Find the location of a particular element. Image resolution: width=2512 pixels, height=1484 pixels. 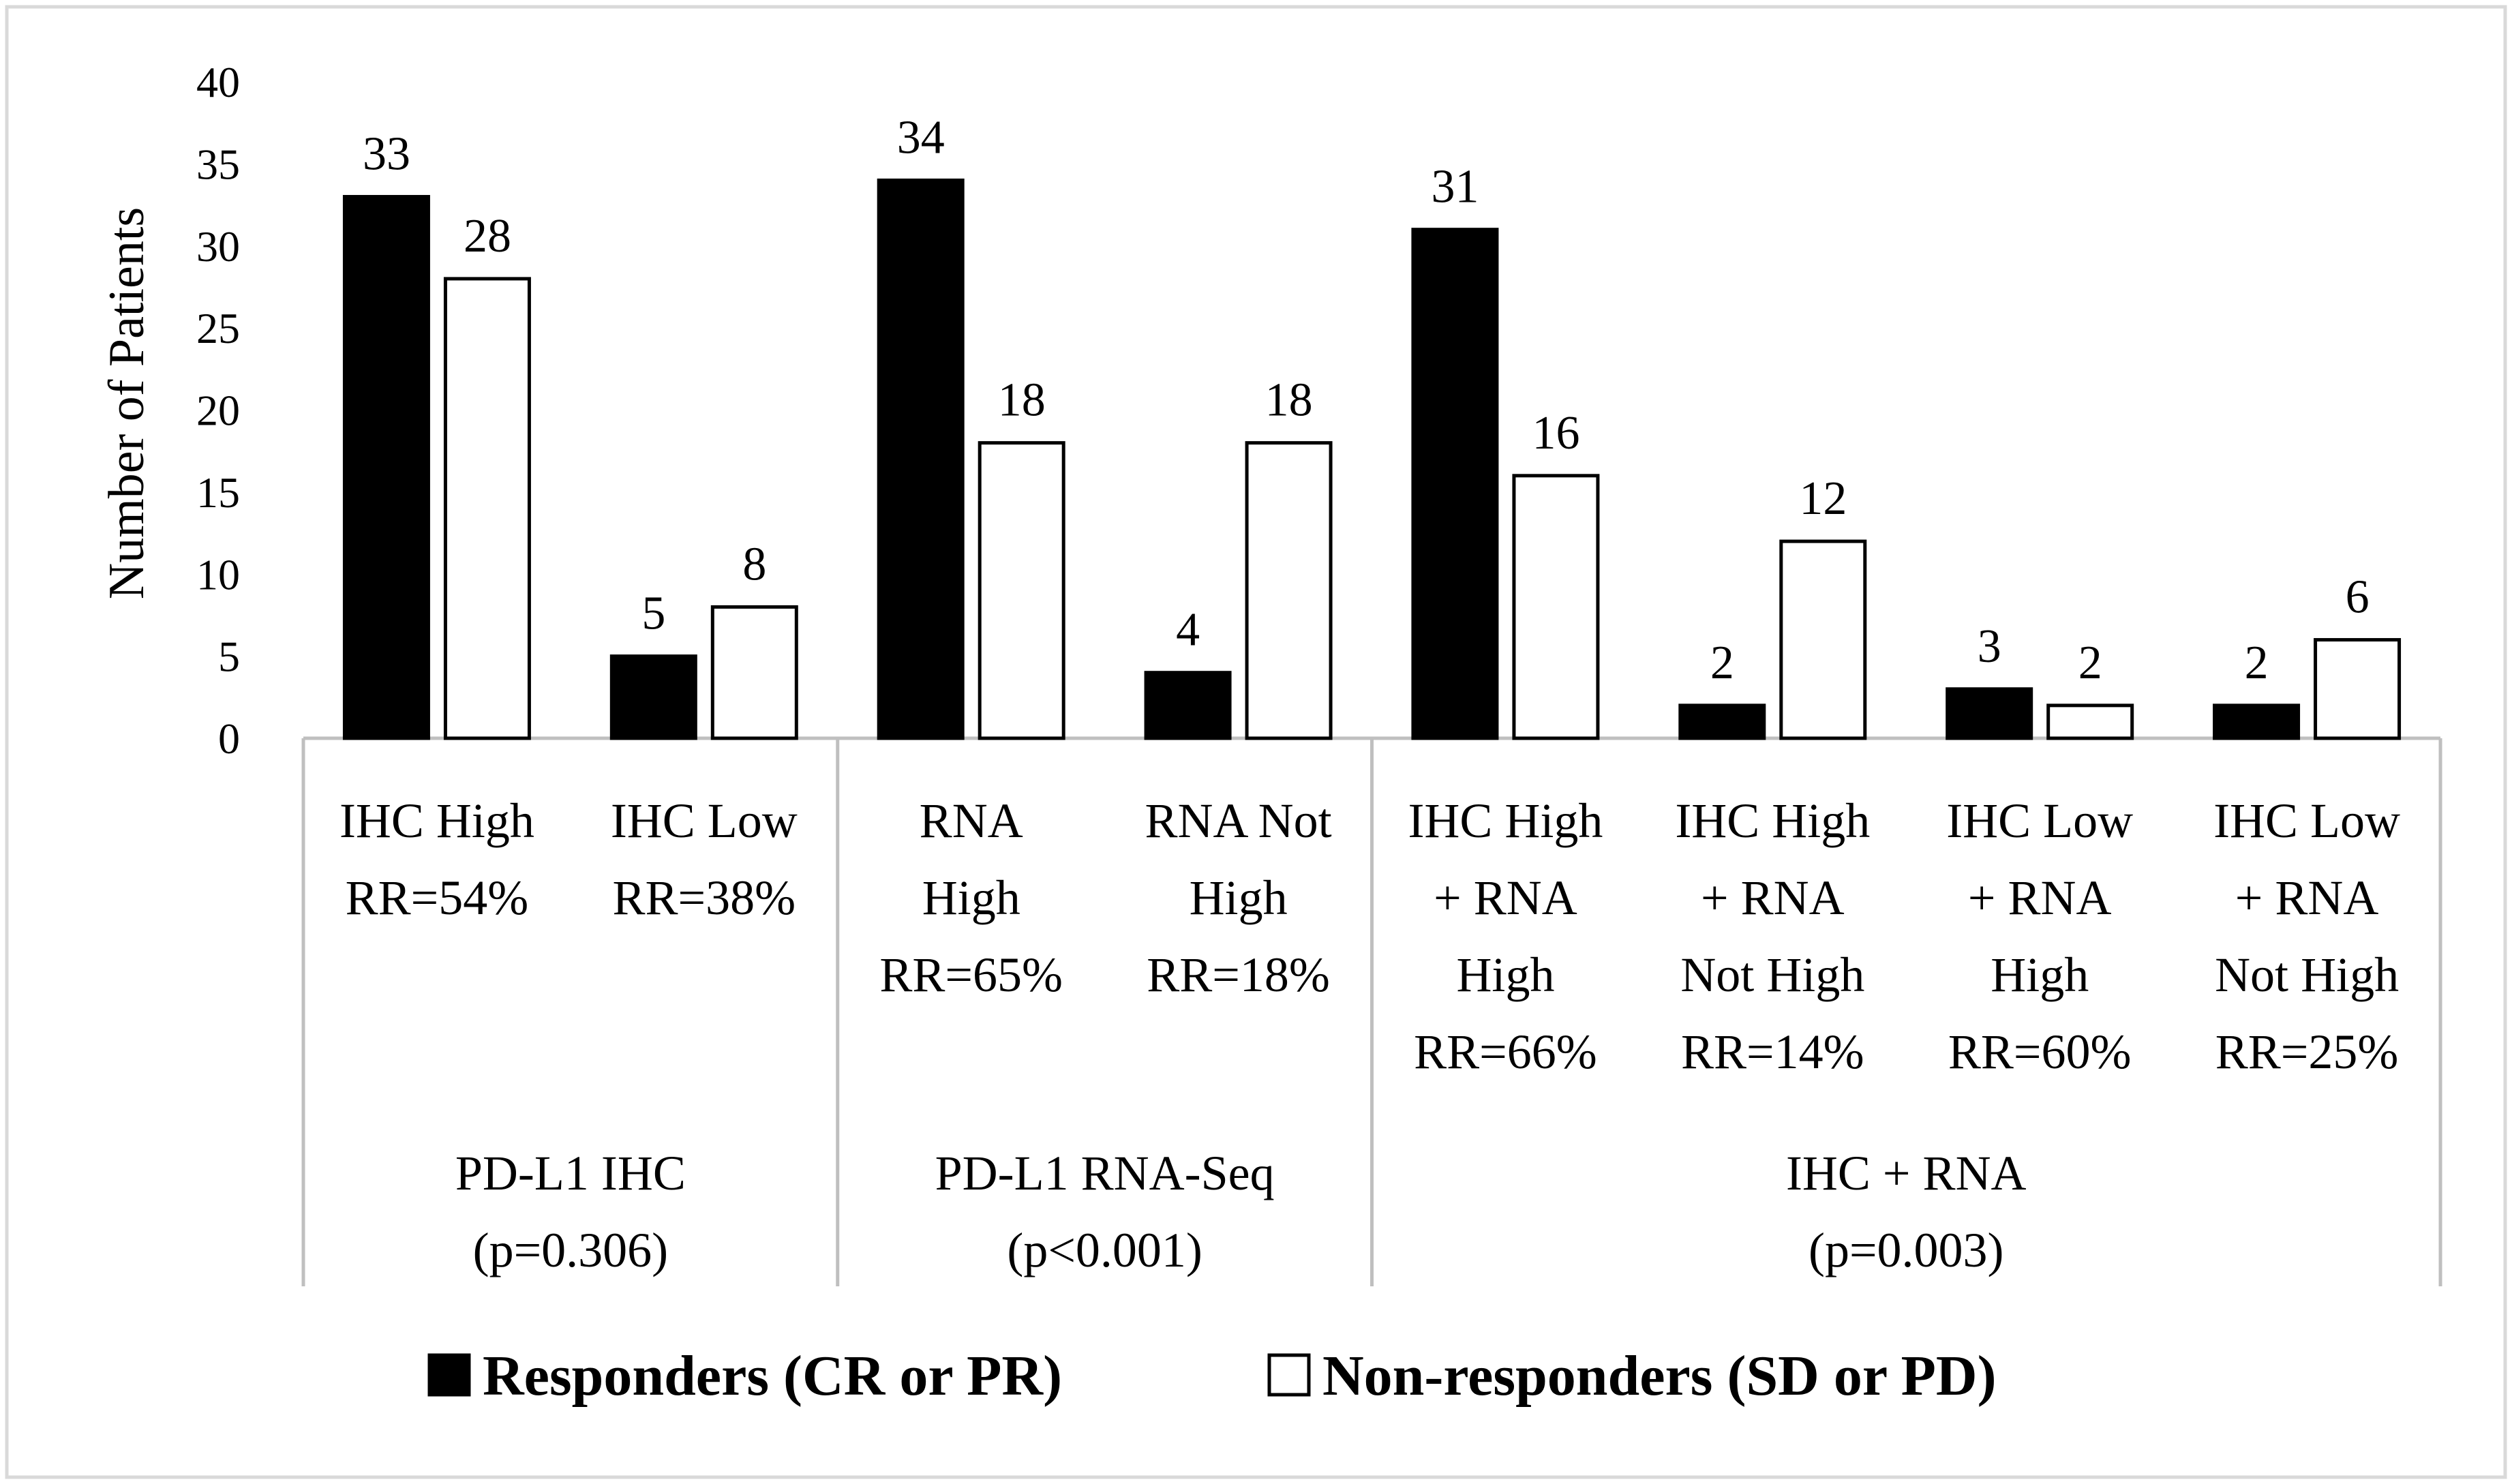

y-tick-label: 5 is located at coordinates (229, 657).